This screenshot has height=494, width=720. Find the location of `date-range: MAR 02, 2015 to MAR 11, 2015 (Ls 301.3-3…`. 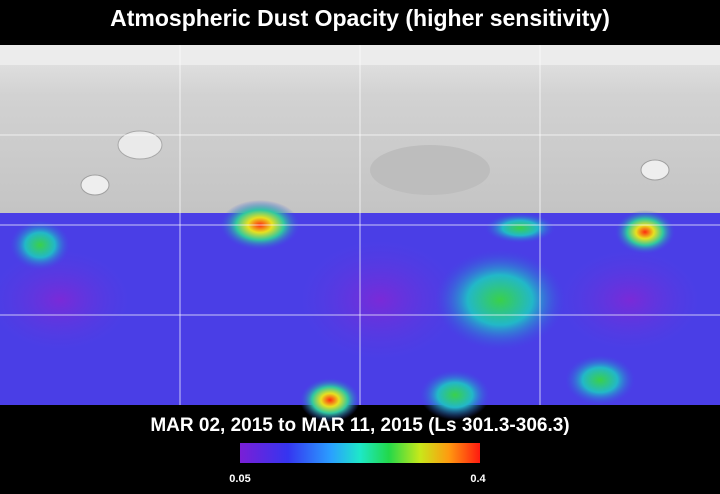

date-range: MAR 02, 2015 to MAR 11, 2015 (Ls 301.3-3… is located at coordinates (359, 425).